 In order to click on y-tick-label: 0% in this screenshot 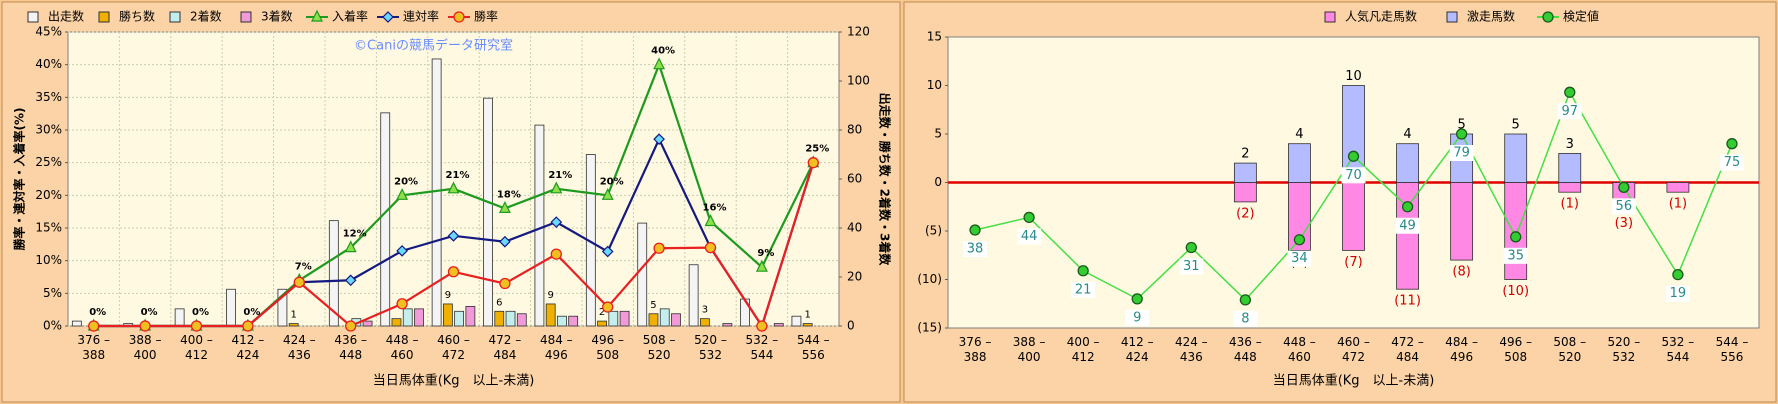, I will do `click(52, 326)`.